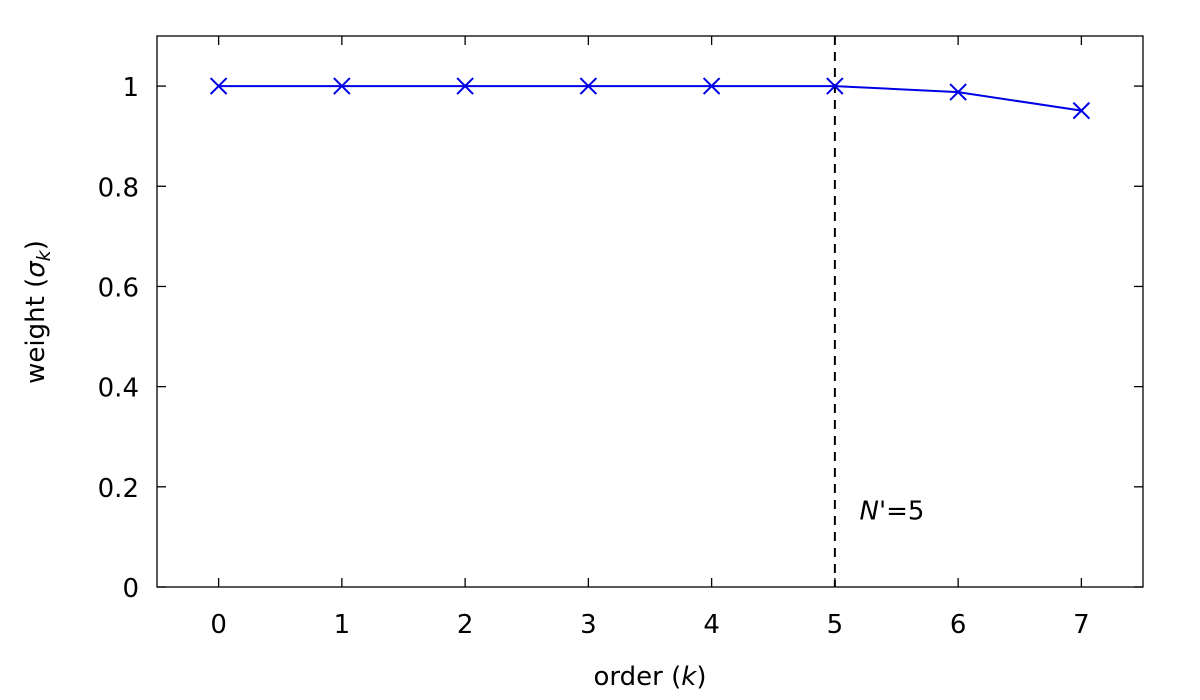 This screenshot has width=1200, height=700. What do you see at coordinates (465, 625) in the screenshot?
I see `x-tick-label: 2` at bounding box center [465, 625].